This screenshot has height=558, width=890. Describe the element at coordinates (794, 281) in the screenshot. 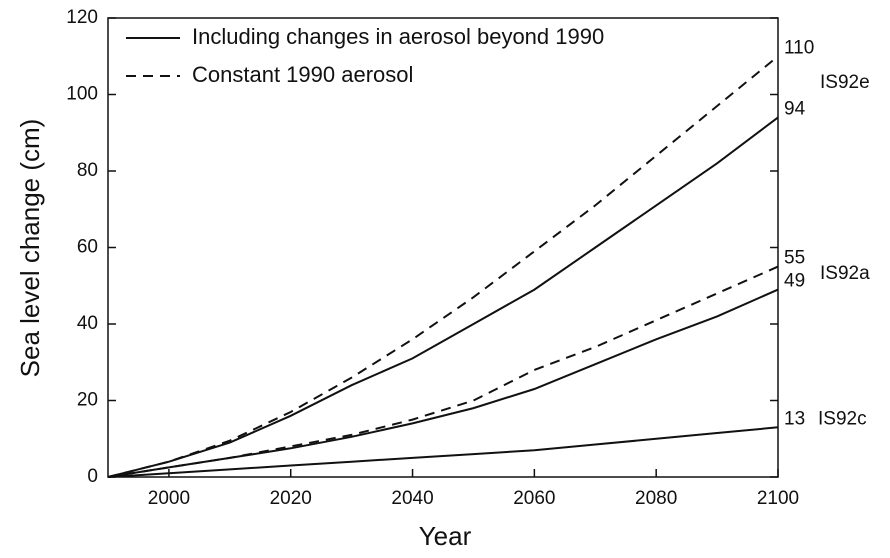

I see `end-value-label: 49` at that location.